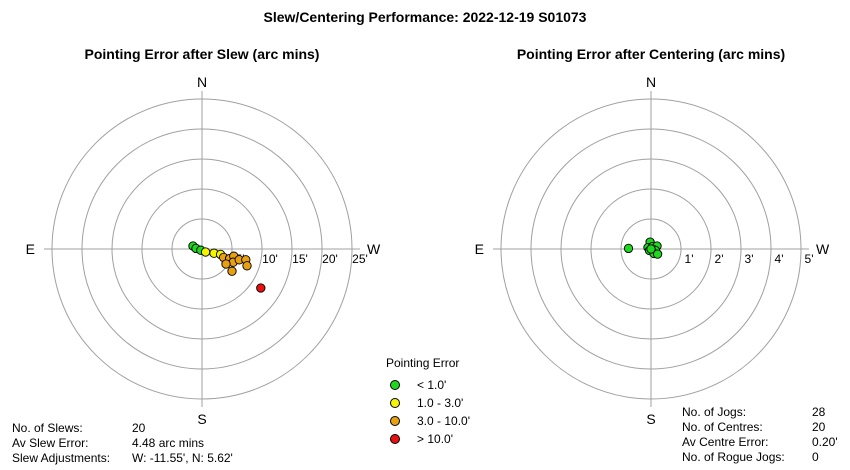 The height and width of the screenshot is (470, 850). Describe the element at coordinates (270, 259) in the screenshot. I see `slew-ring-label: 10'` at that location.